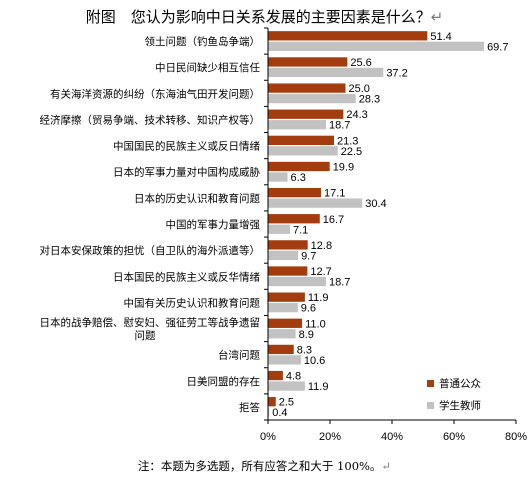 The width and height of the screenshot is (529, 482). I want to click on data-label-students-4: 22.5, so click(351, 152).